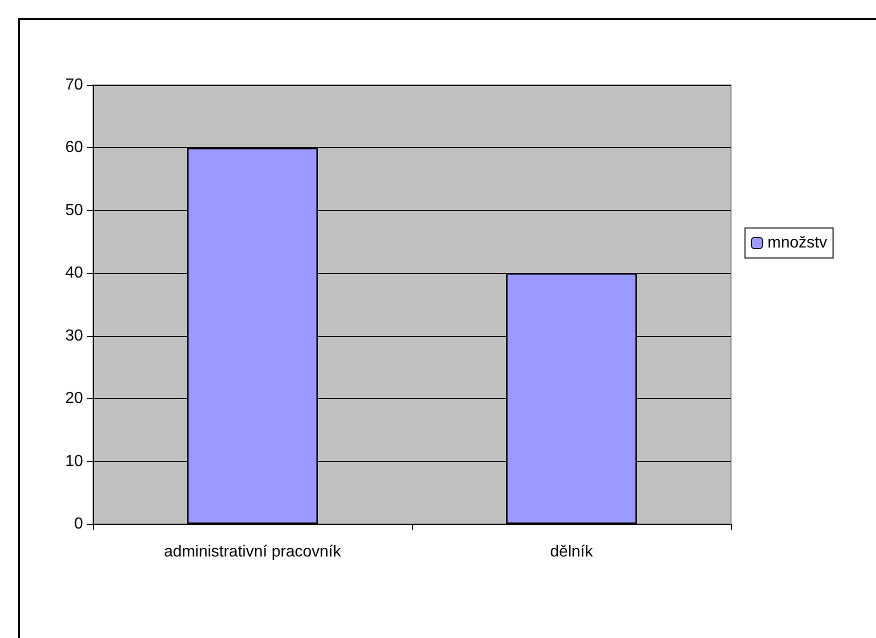  What do you see at coordinates (572, 552) in the screenshot?
I see `x-tick-label: dělník` at bounding box center [572, 552].